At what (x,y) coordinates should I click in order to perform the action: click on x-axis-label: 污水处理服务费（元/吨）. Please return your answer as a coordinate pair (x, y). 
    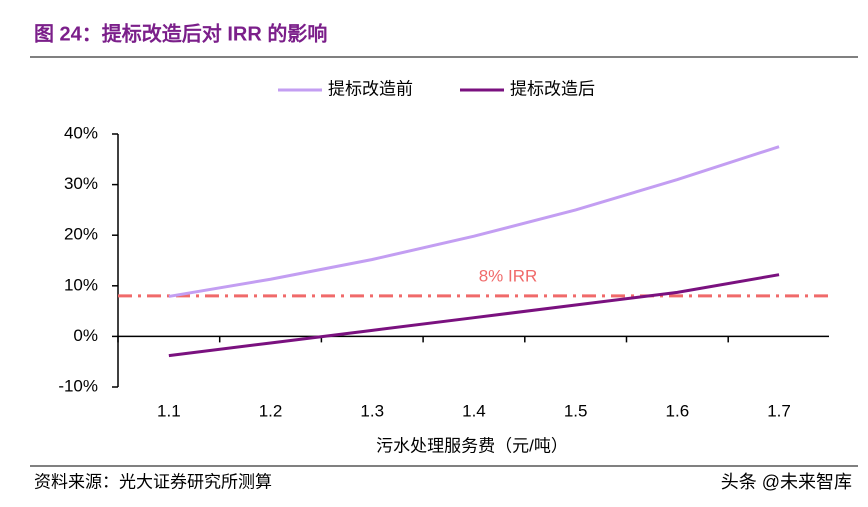
    Looking at the image, I should click on (472, 445).